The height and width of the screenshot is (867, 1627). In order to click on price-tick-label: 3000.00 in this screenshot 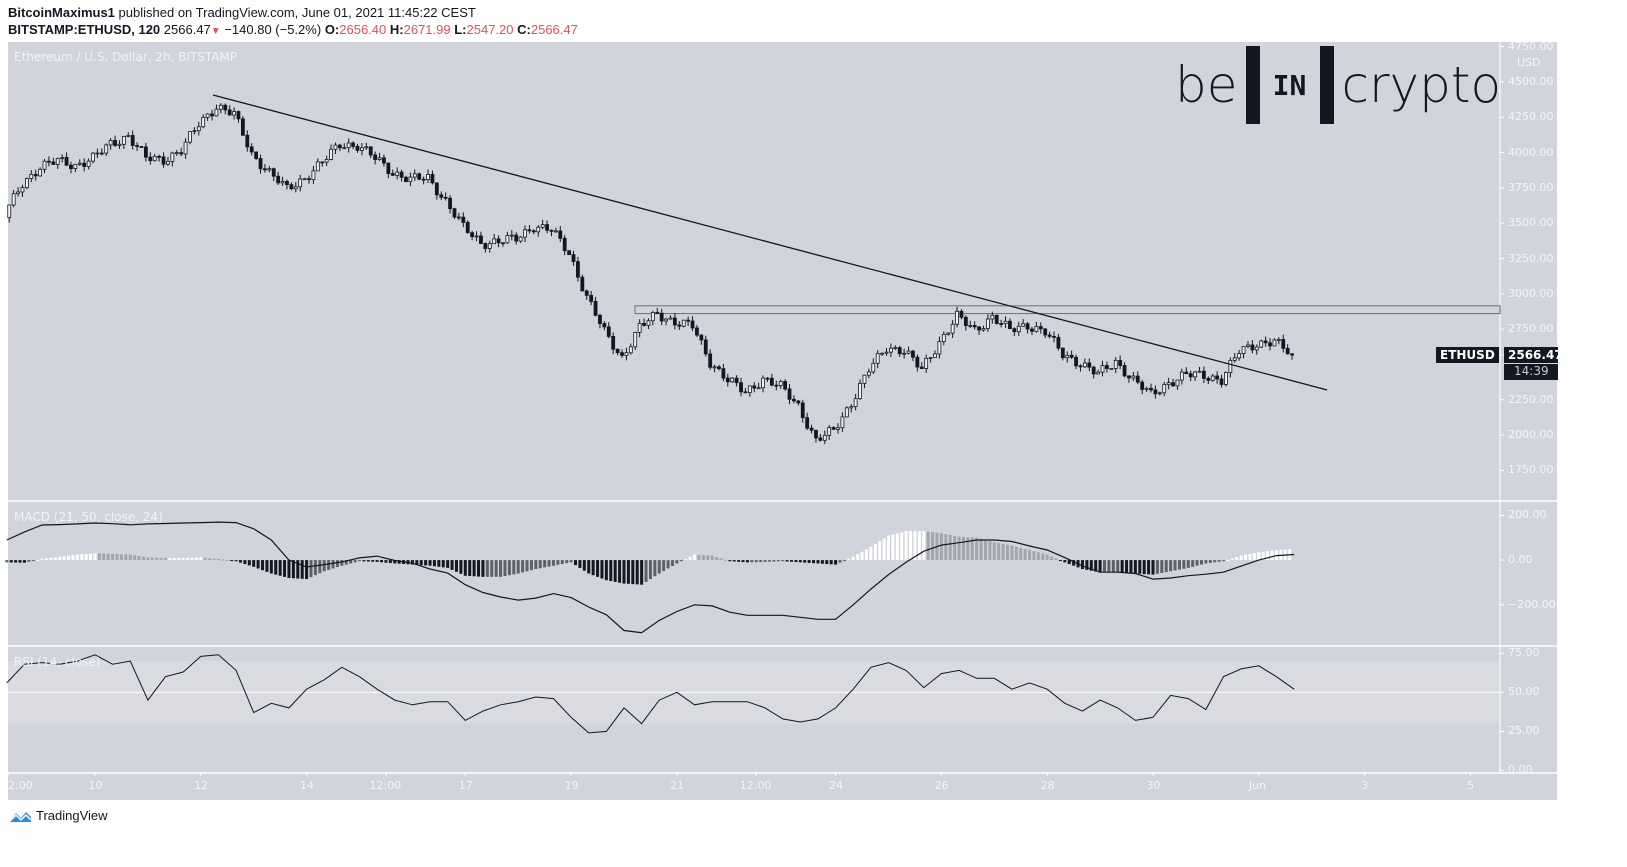, I will do `click(1531, 293)`.